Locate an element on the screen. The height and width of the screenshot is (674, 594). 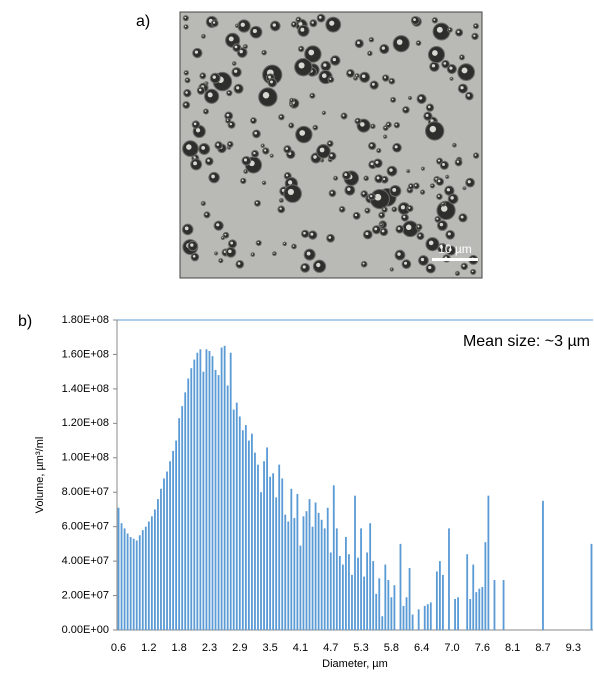
x-tick-label: 2.9 is located at coordinates (239, 648).